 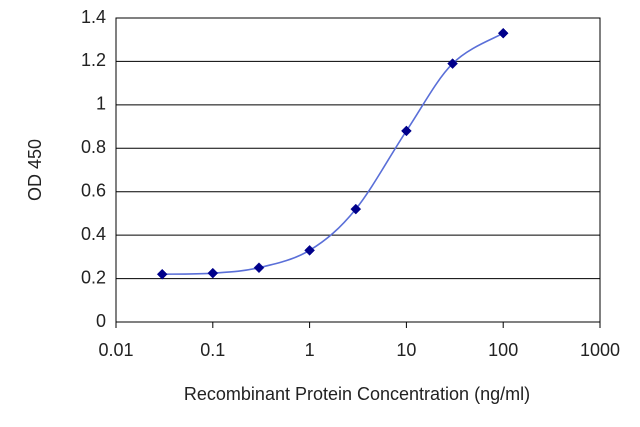 What do you see at coordinates (115, 350) in the screenshot?
I see `x-tick-label: 0.01` at bounding box center [115, 350].